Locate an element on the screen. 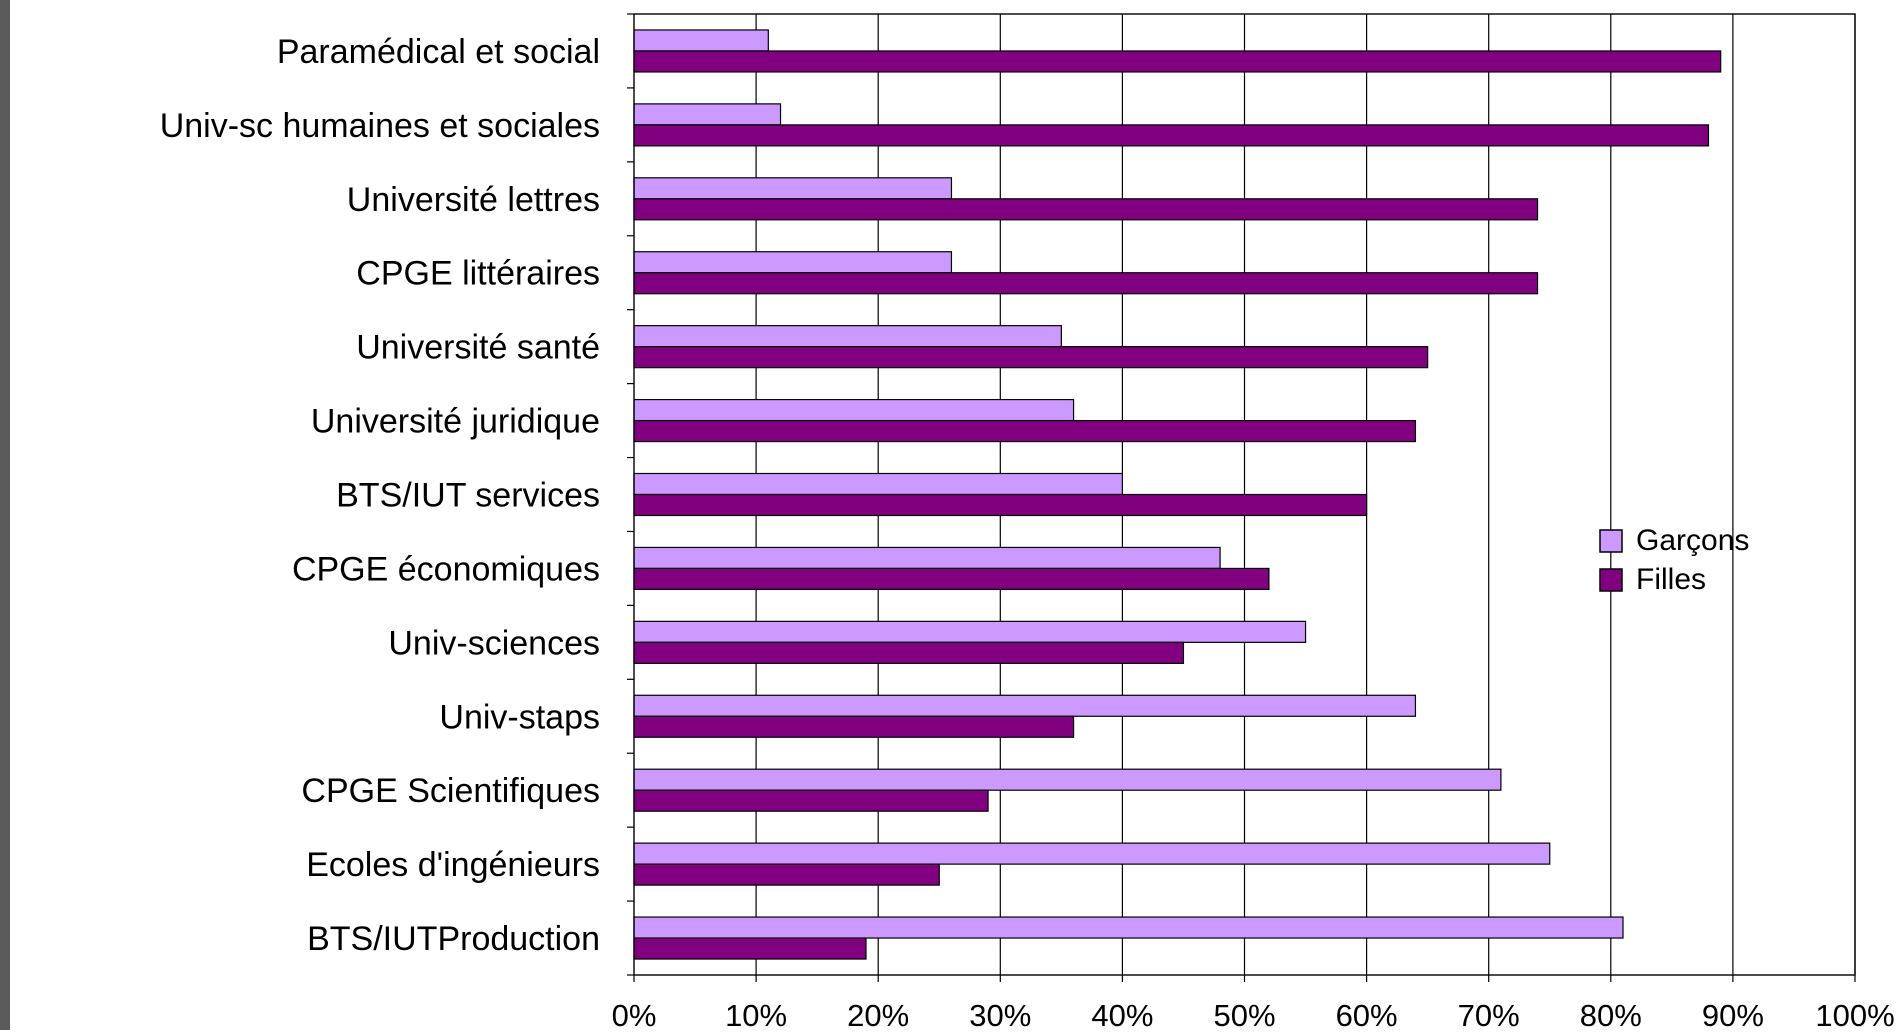 This screenshot has height=1035, width=1904. category-label: CPGE littéraires is located at coordinates (478, 274).